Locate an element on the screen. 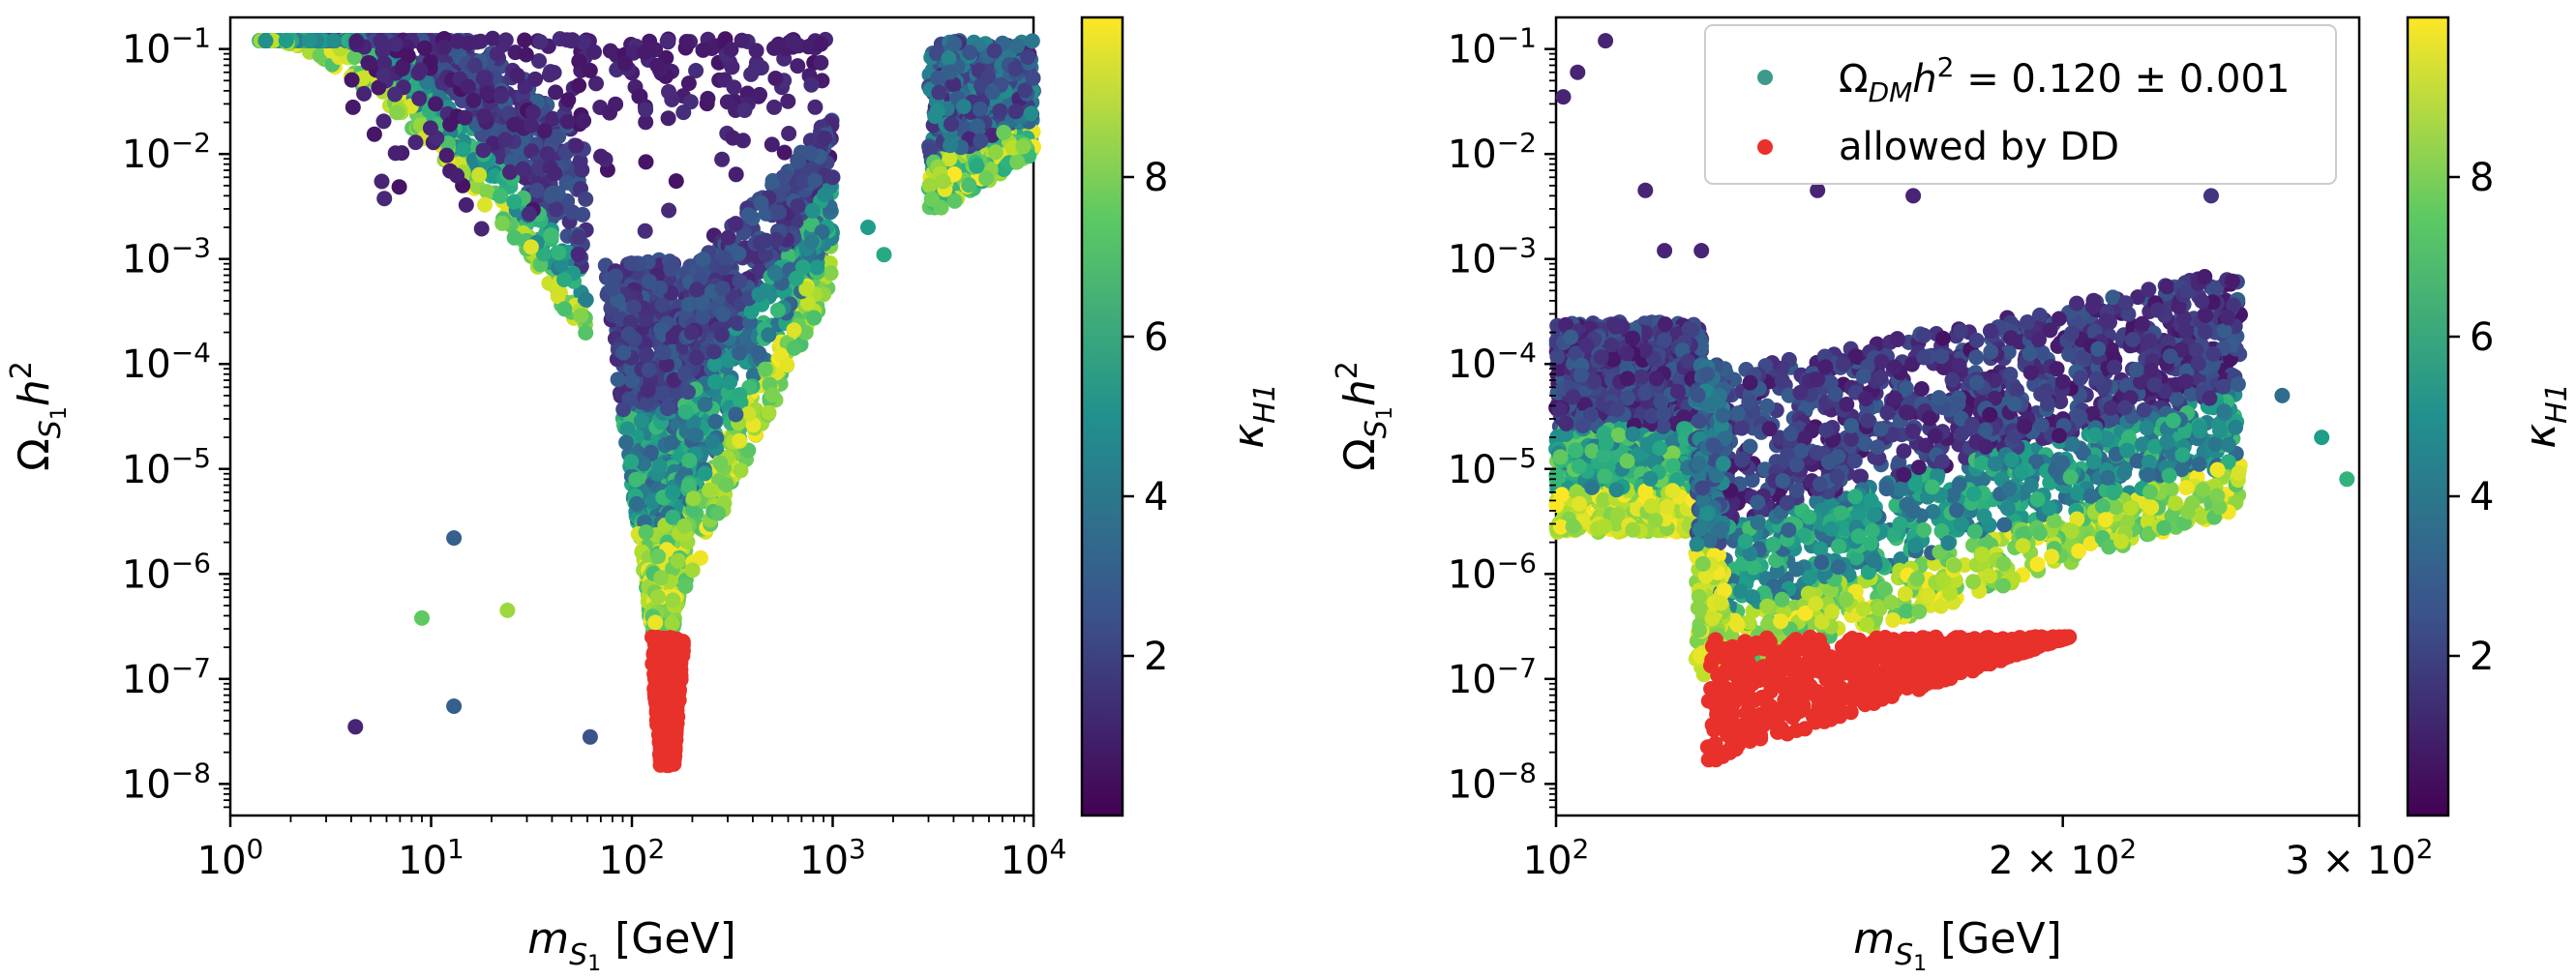  colorbar-tick-label: 2 is located at coordinates (1156, 657).